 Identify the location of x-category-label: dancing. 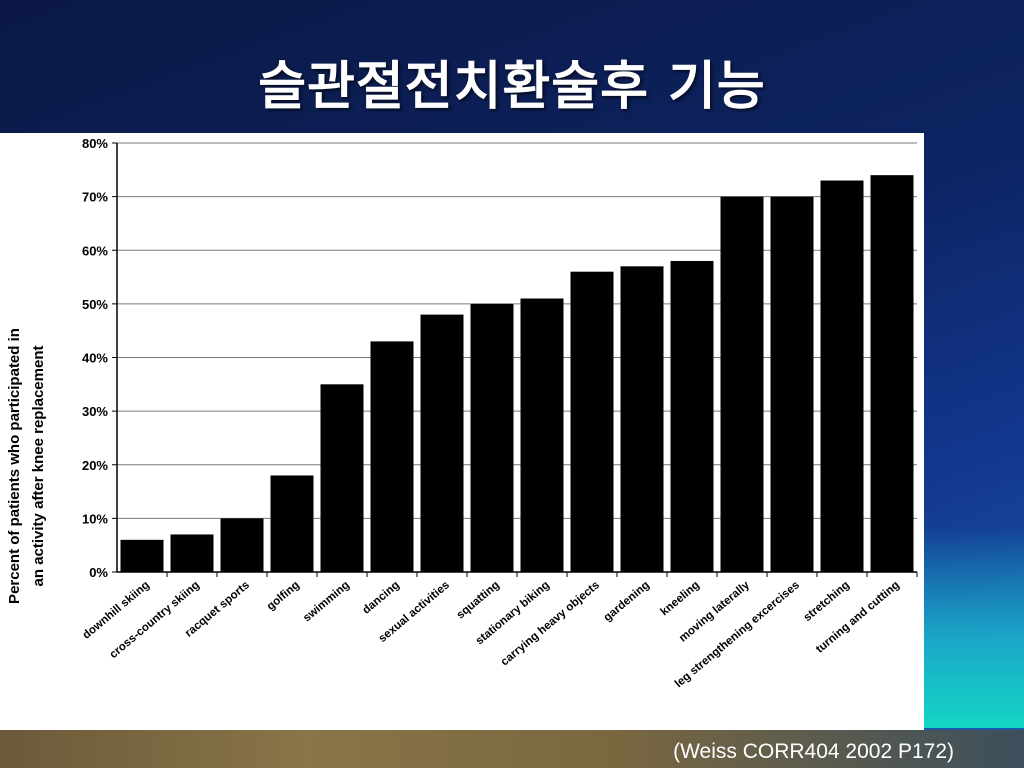
(380, 598).